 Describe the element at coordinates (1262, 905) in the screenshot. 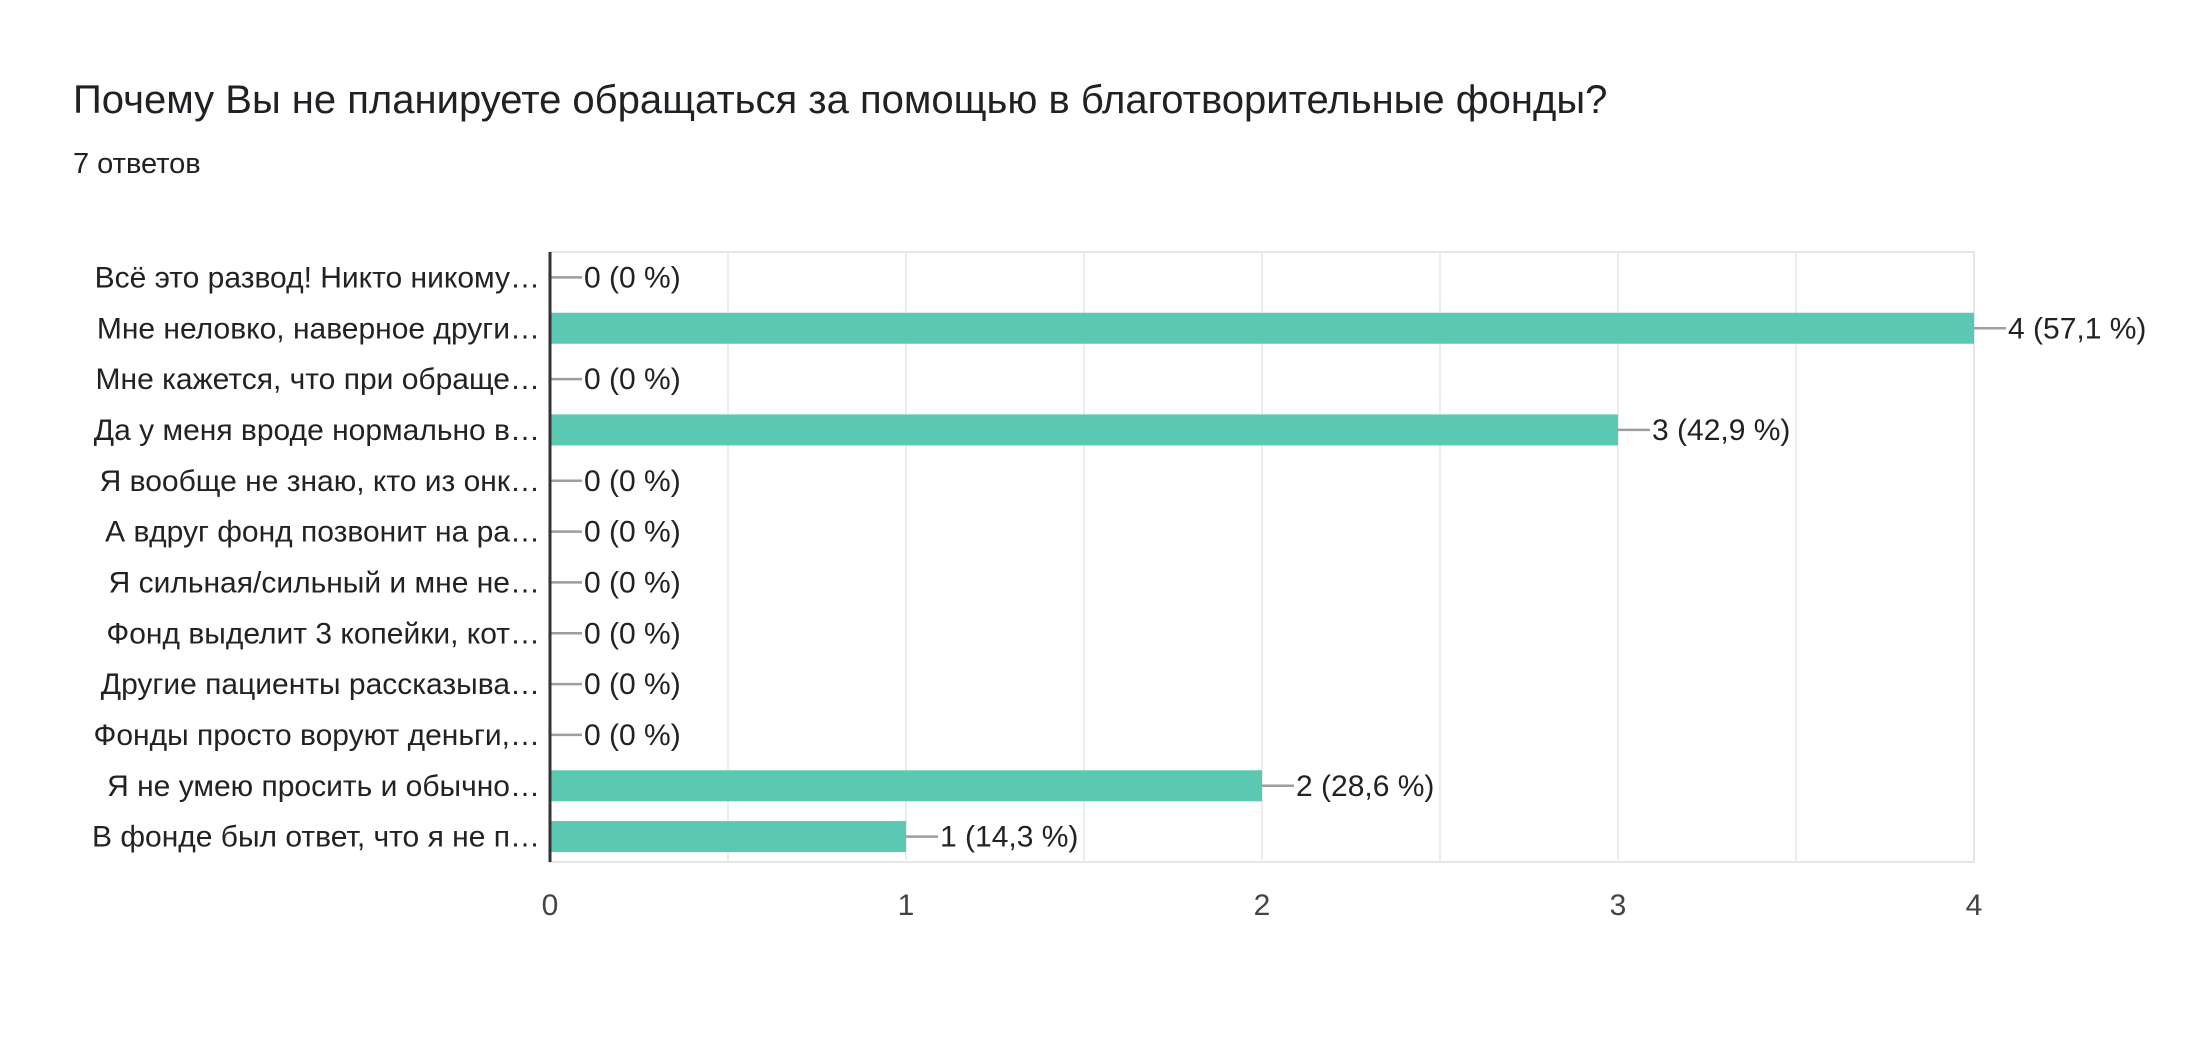

I see `x-tick-label: 2` at that location.